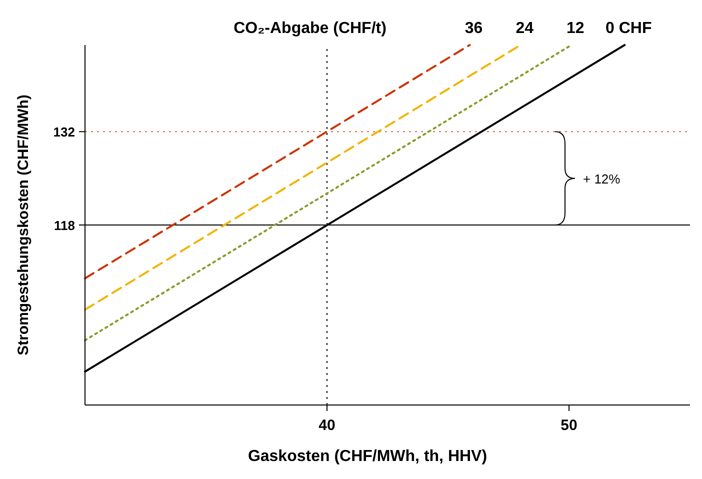 The width and height of the screenshot is (702, 479). I want to click on x-axis-title: Gaskosten (CHF/MWh, th, HHV), so click(368, 456).